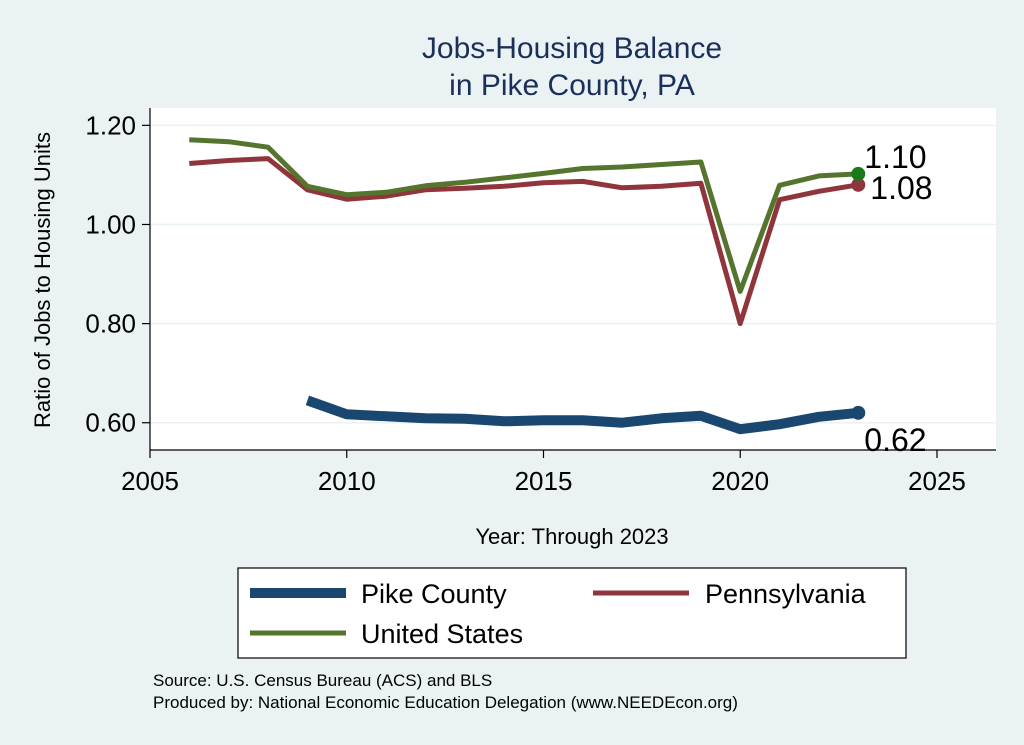 This screenshot has width=1024, height=745. What do you see at coordinates (572, 613) in the screenshot?
I see `legend-box` at bounding box center [572, 613].